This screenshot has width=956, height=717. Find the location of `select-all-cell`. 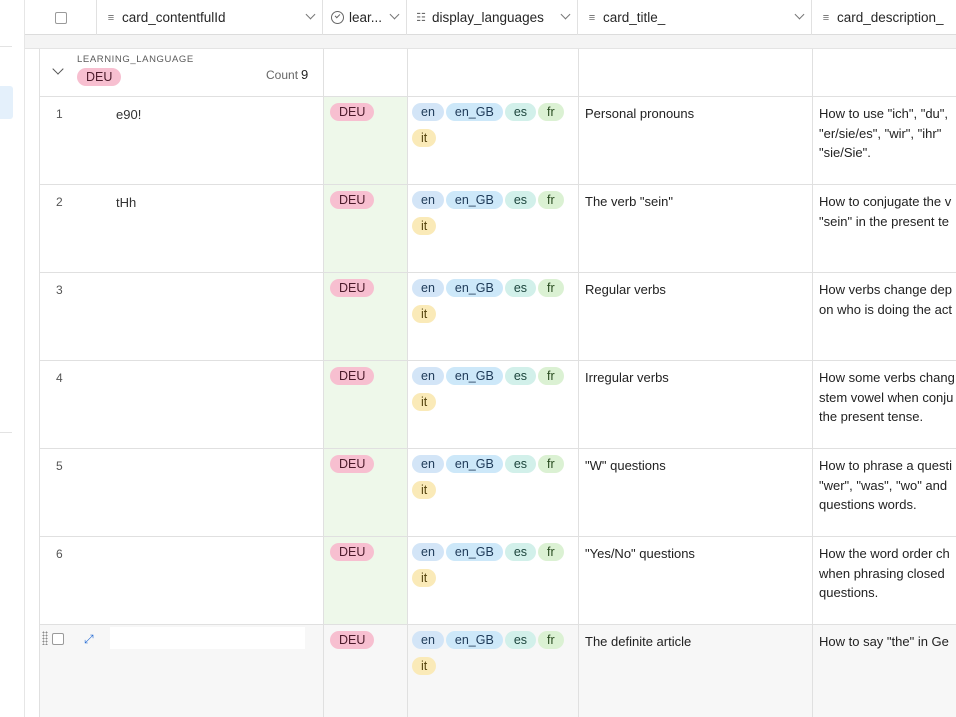

select-all-cell is located at coordinates (61, 17).